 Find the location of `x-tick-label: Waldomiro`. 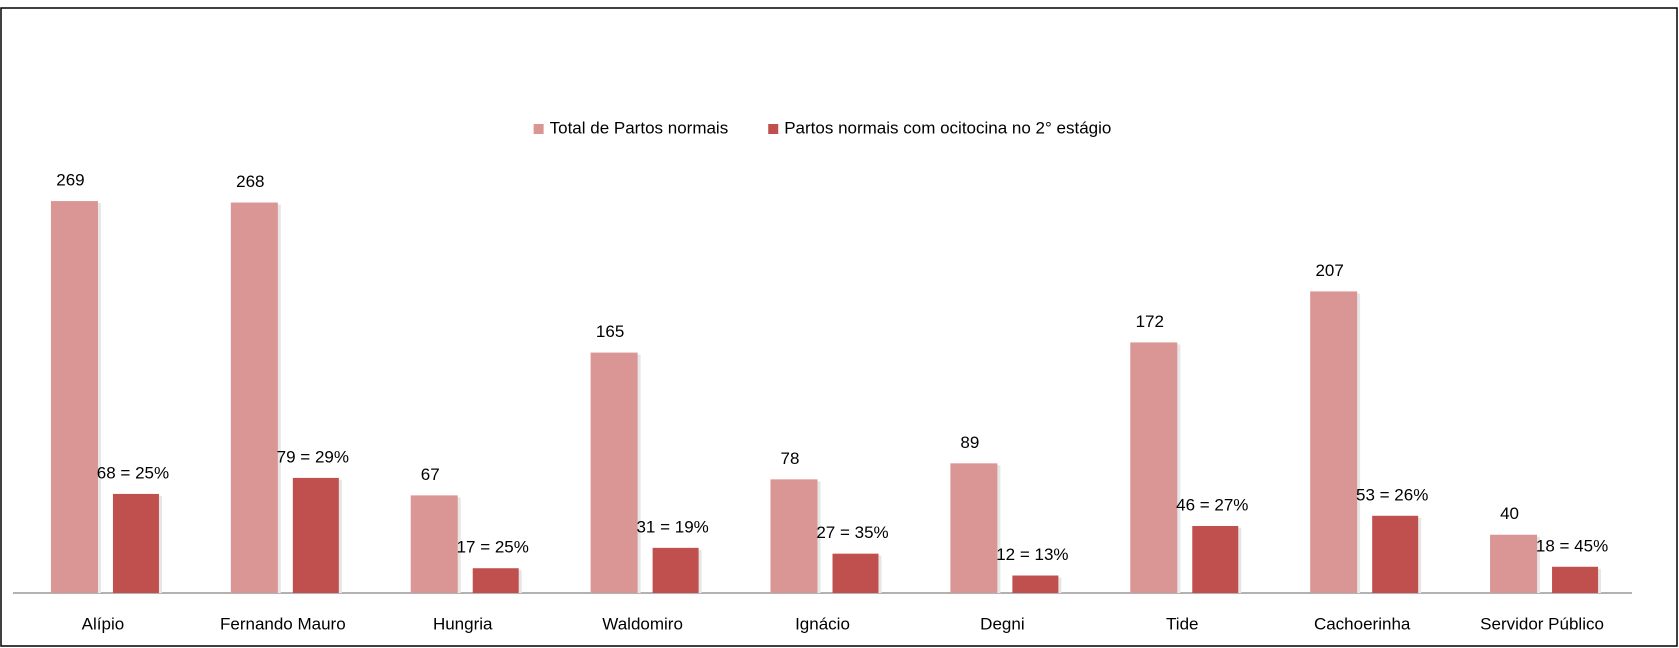

x-tick-label: Waldomiro is located at coordinates (642, 623).